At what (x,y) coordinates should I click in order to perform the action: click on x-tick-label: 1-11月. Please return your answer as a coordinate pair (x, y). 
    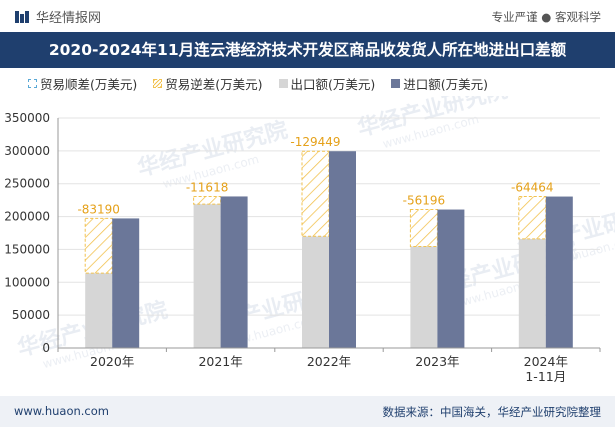
    Looking at the image, I should click on (545, 376).